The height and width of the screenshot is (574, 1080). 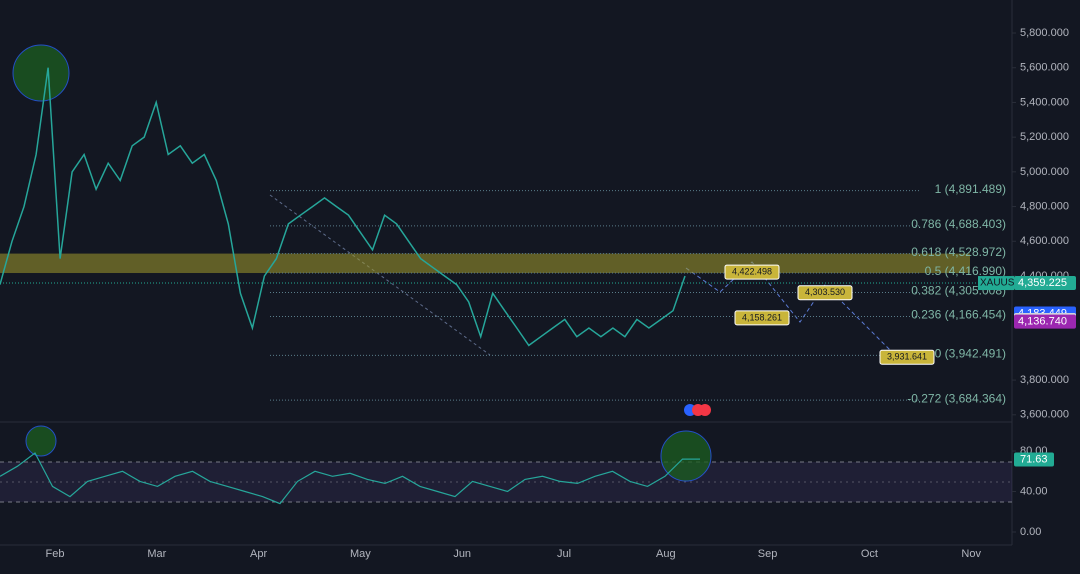 What do you see at coordinates (360, 554) in the screenshot?
I see `month-label: May` at bounding box center [360, 554].